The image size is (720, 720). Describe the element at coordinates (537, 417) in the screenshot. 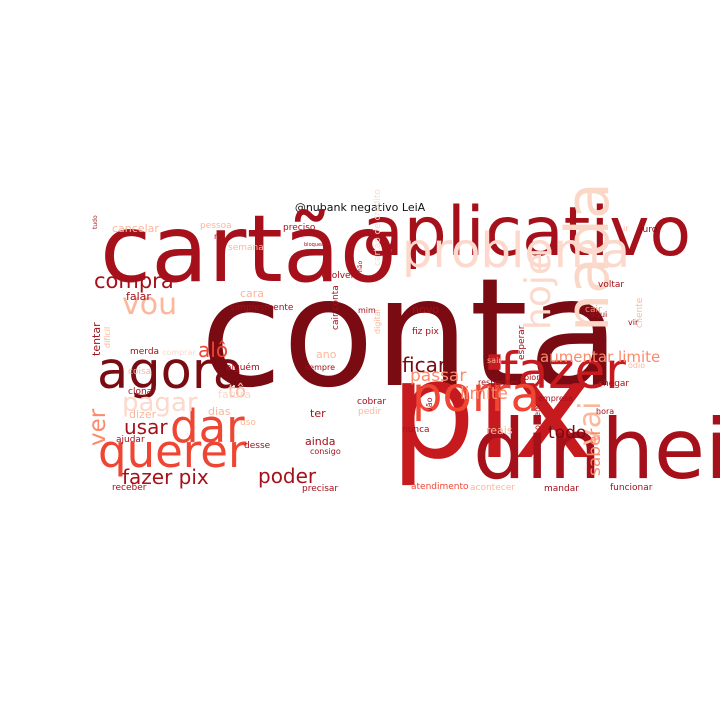

I see `word-ontem: ontem` at that location.